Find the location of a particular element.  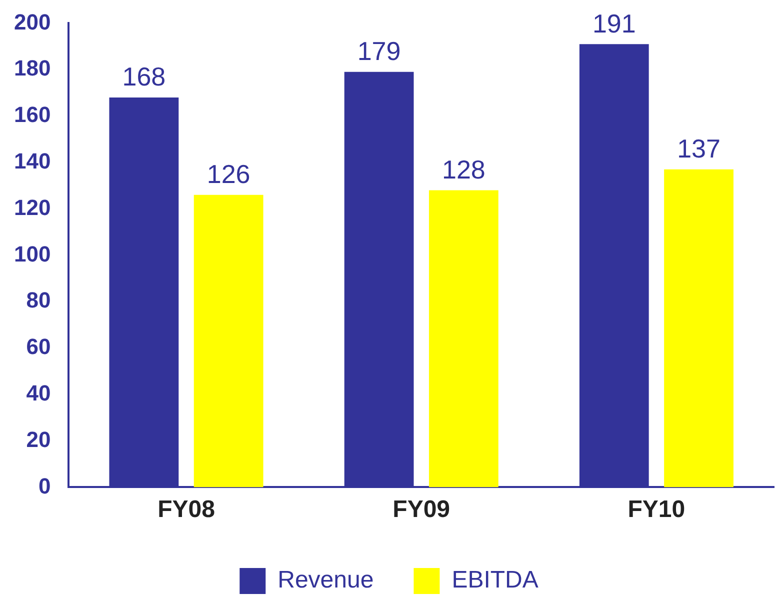

data-label: 126 is located at coordinates (228, 174).